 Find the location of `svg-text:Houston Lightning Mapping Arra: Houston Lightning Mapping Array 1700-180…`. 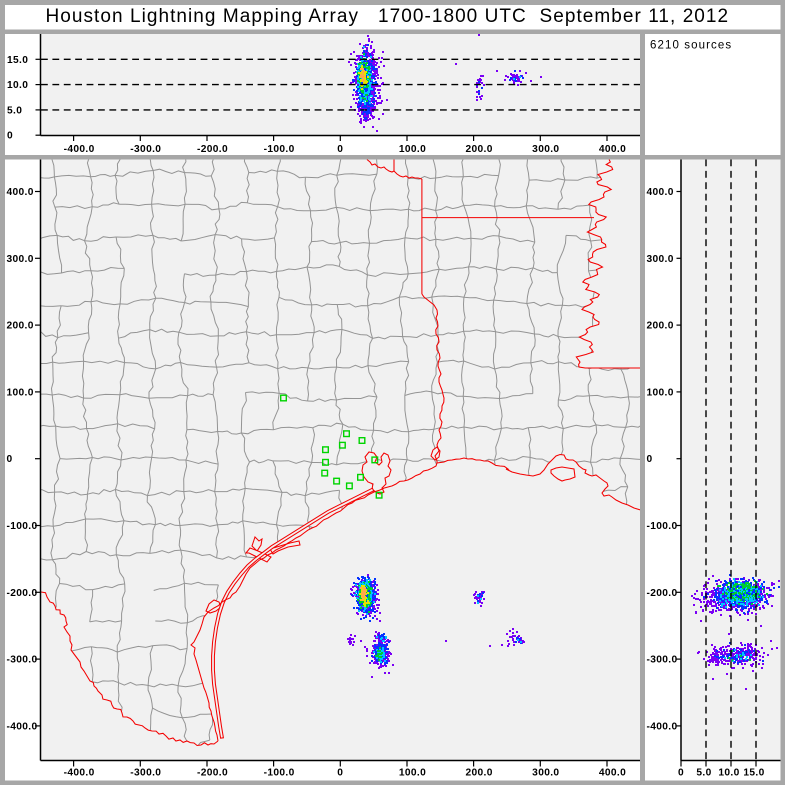

svg-text:Houston Lightning Mapping Arra: Houston Lightning Mapping Array 1700-180… is located at coordinates (388, 16).